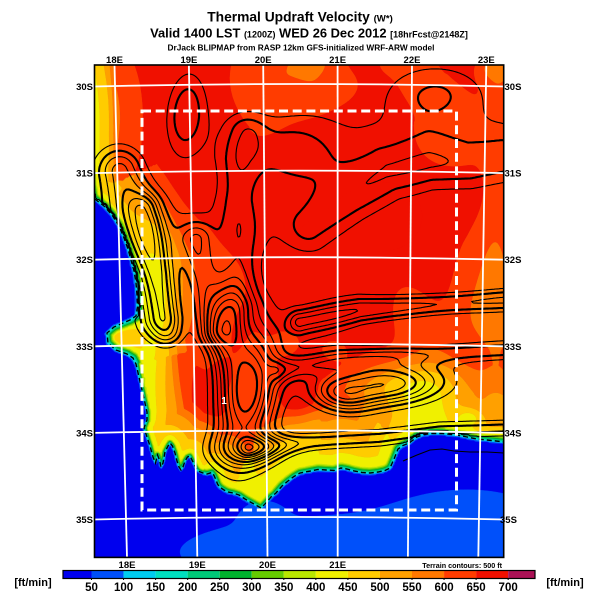 This screenshot has width=600, height=600. I want to click on svg-text: 150, so click(155, 588).